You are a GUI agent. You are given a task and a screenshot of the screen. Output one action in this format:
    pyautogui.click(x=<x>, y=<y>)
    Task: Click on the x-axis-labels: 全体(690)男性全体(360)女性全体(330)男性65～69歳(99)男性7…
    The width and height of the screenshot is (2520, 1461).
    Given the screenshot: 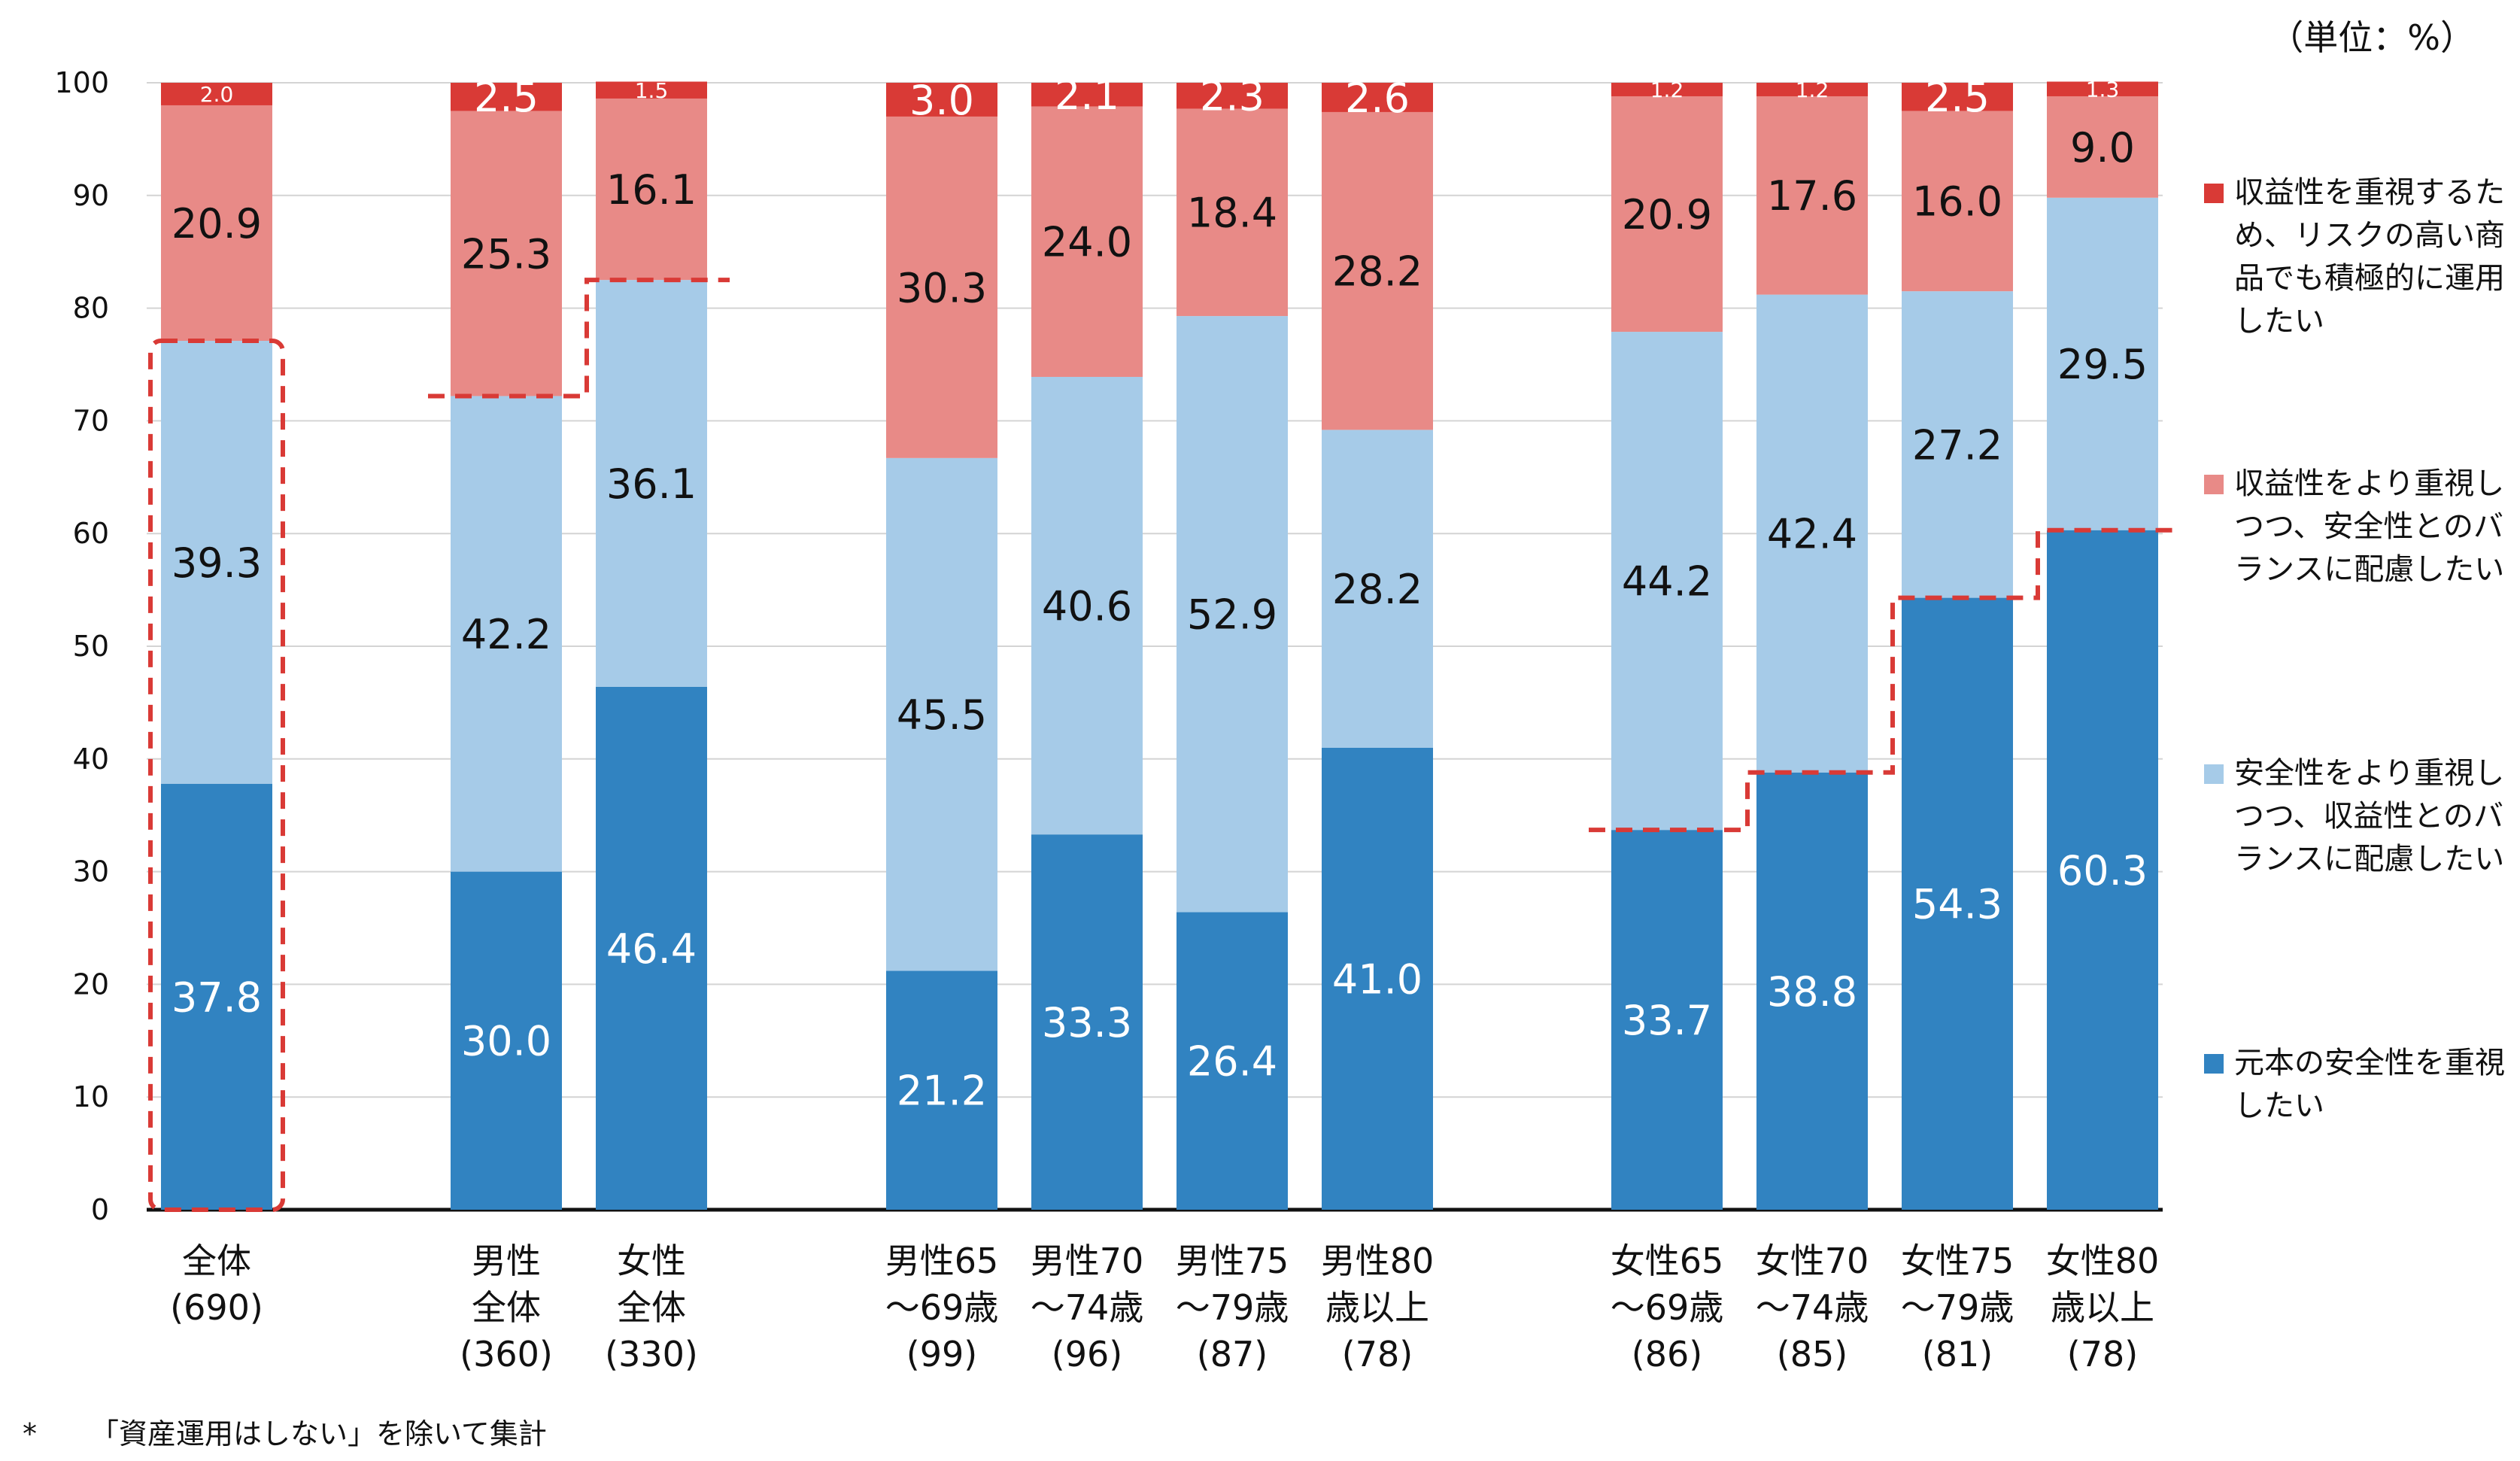 What is the action you would take?
    pyautogui.click(x=1164, y=1307)
    